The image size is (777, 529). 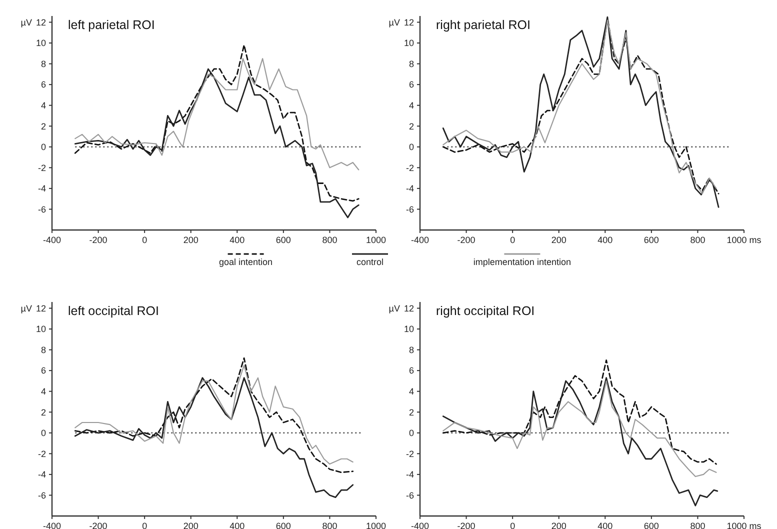 I want to click on chart-title: right occipital ROI, so click(x=485, y=311).